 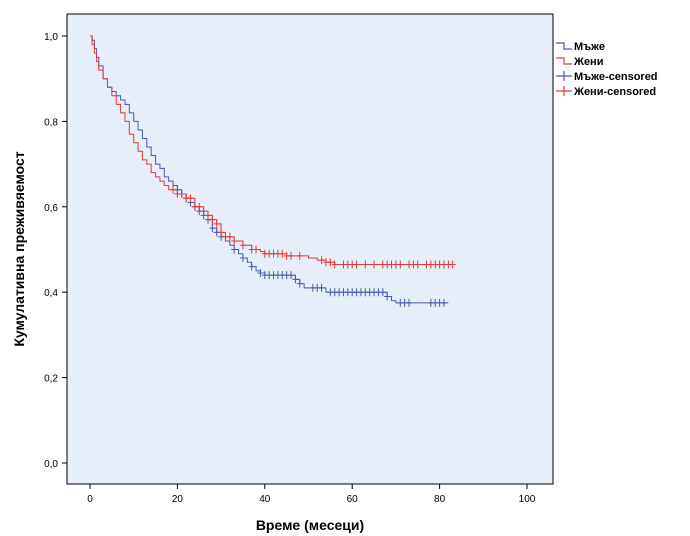 I want to click on legend-label: Мъже-censored, so click(x=616, y=77).